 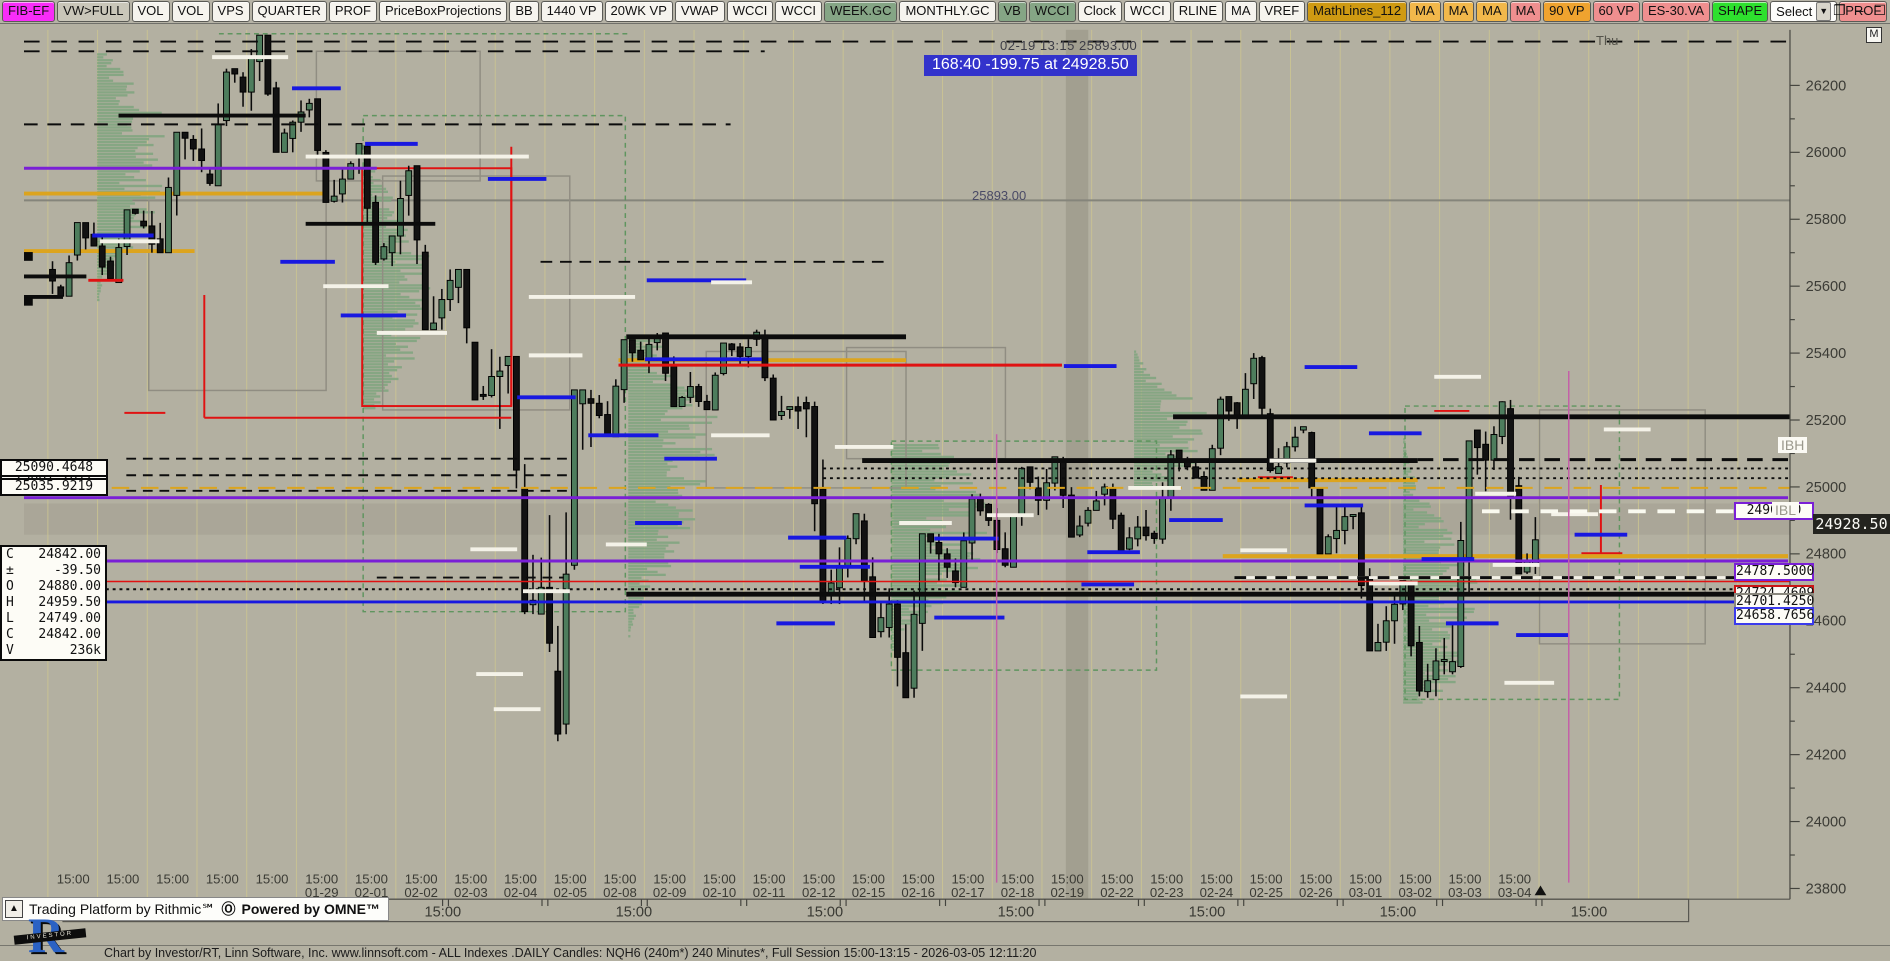 I want to click on svg-text: 03-03, so click(x=1465, y=892).